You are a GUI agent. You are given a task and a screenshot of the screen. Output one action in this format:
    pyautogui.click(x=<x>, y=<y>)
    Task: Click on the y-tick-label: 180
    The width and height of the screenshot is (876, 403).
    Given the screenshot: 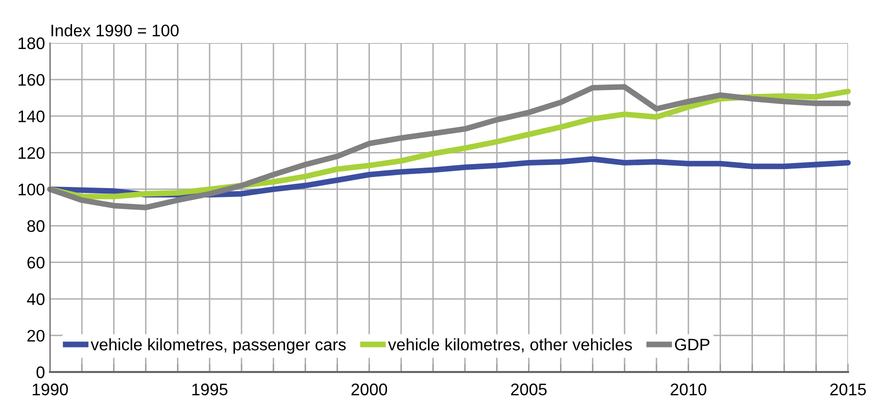 What is the action you would take?
    pyautogui.click(x=31, y=43)
    